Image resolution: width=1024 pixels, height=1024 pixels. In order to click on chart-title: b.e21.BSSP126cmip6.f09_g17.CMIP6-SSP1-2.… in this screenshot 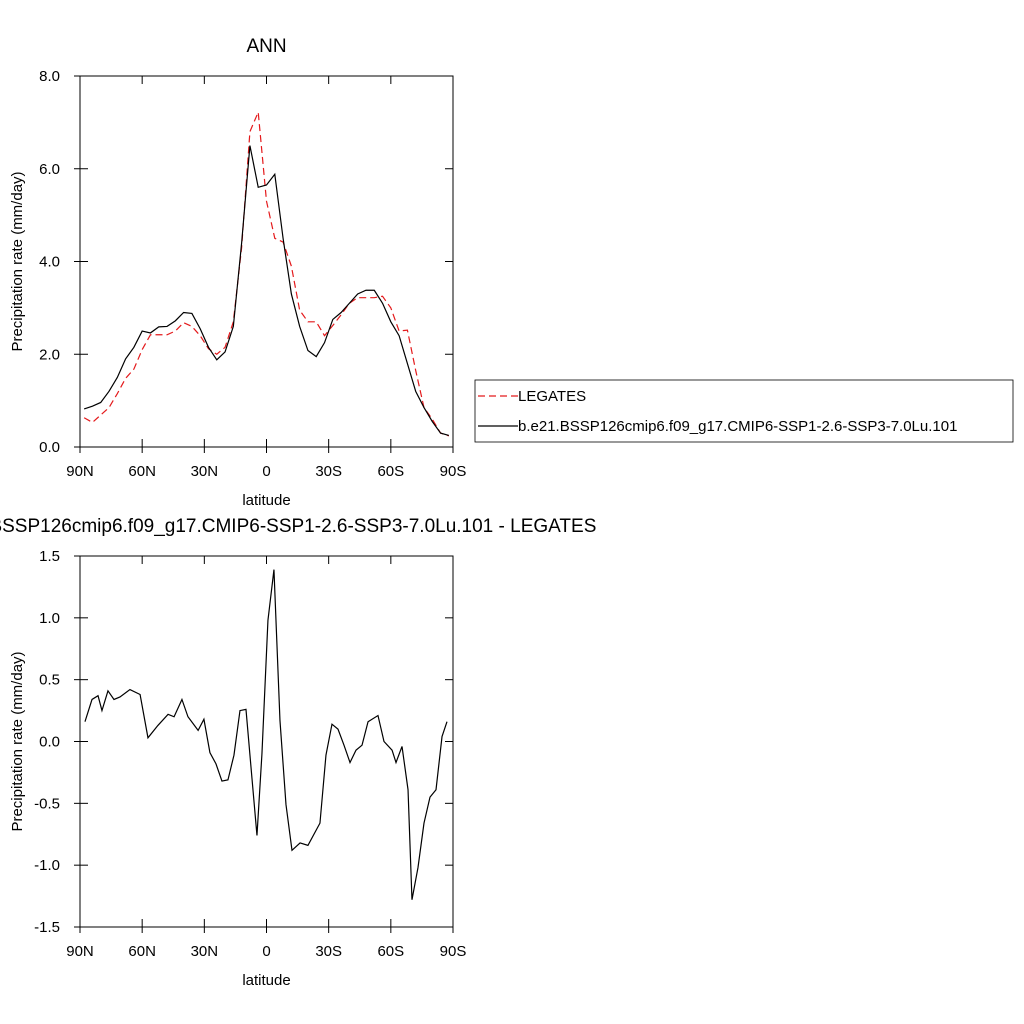, I will do `click(298, 526)`.